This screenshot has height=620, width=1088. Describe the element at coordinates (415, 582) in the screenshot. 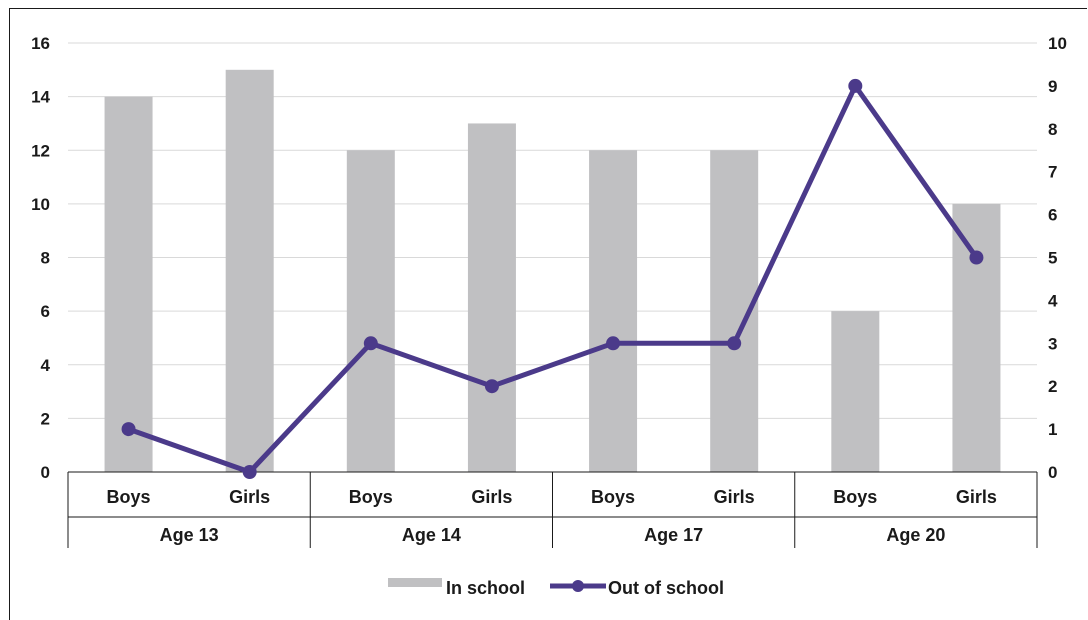

I see `legend-swatch-in-school` at that location.